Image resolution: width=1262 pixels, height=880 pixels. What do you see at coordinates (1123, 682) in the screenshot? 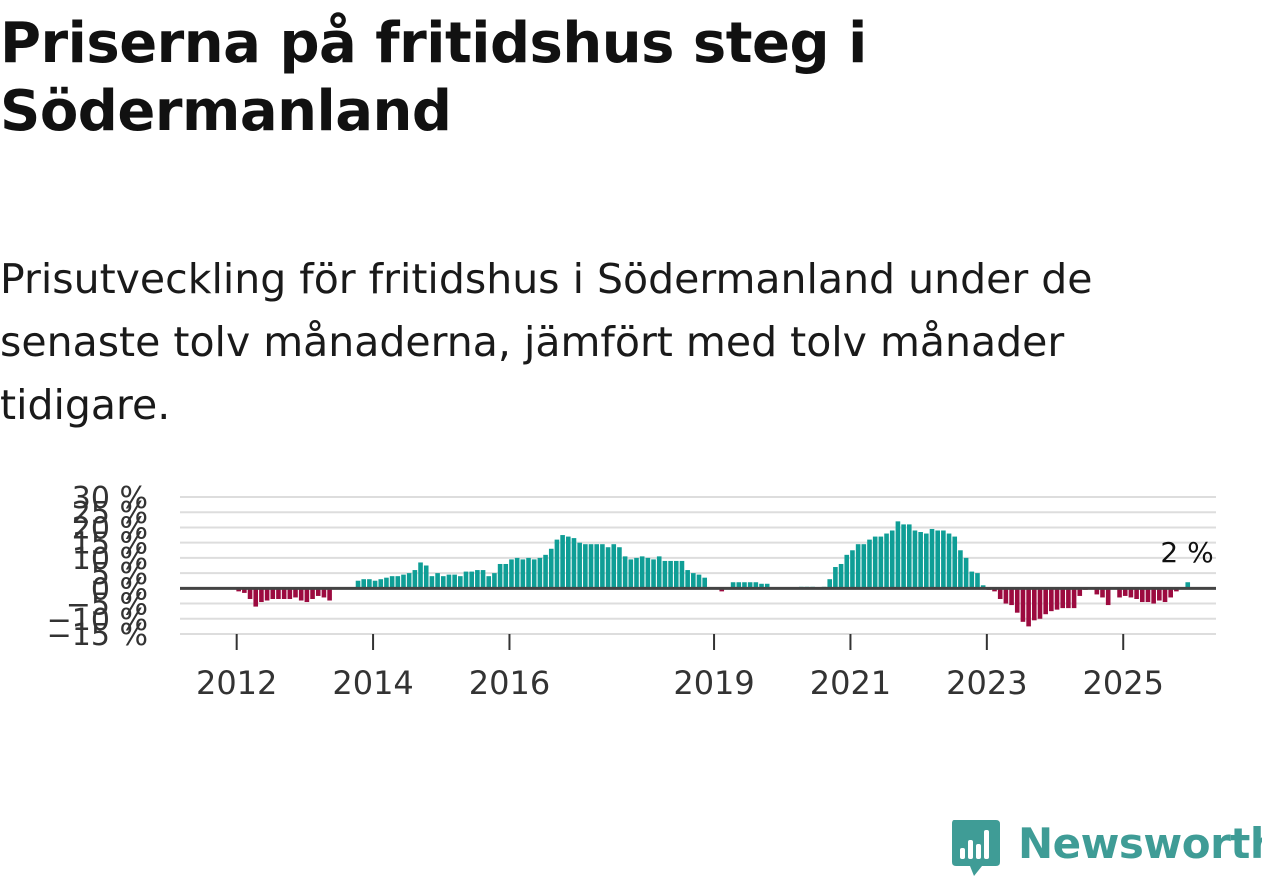
I see `x-tick-label: 2025` at bounding box center [1123, 682].